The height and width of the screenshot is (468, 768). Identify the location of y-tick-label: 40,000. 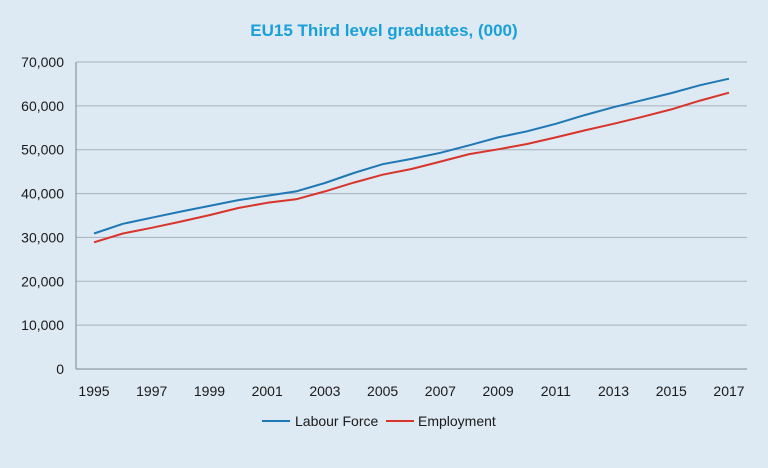
(42, 194).